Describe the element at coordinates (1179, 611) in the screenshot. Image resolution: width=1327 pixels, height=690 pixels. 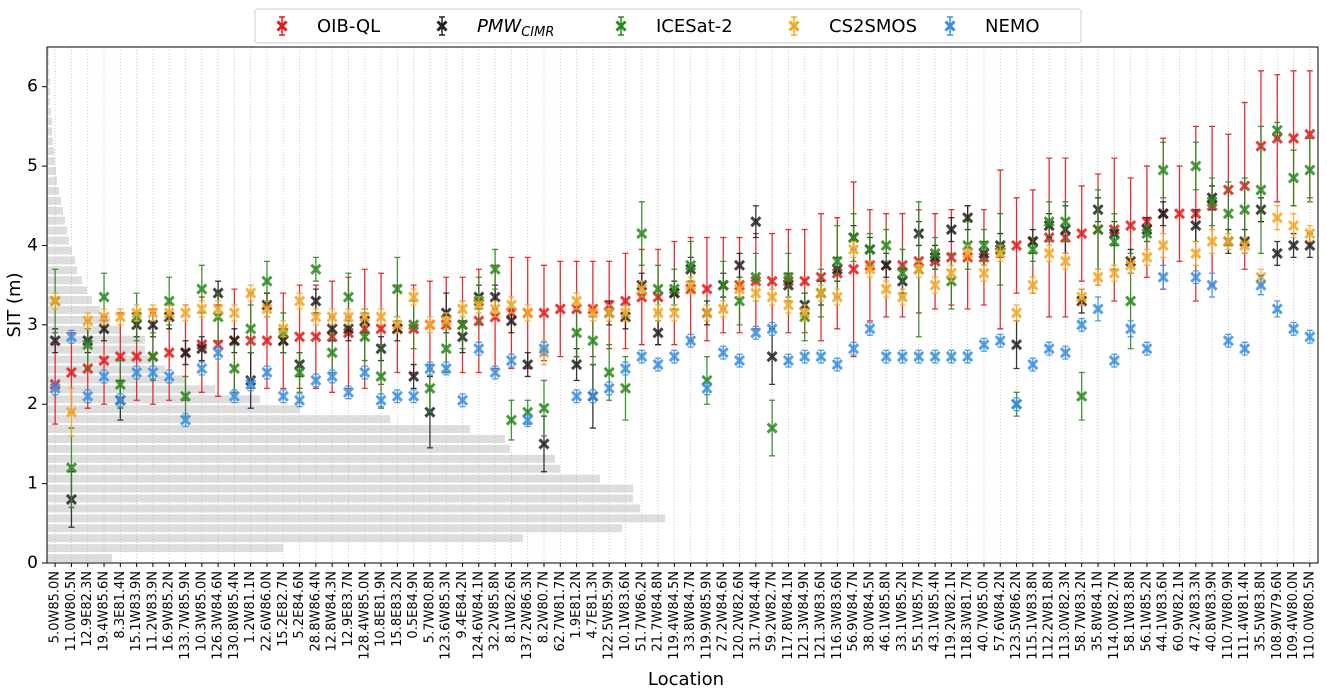
I see `x-tick-label: 60.9W82.1N` at that location.